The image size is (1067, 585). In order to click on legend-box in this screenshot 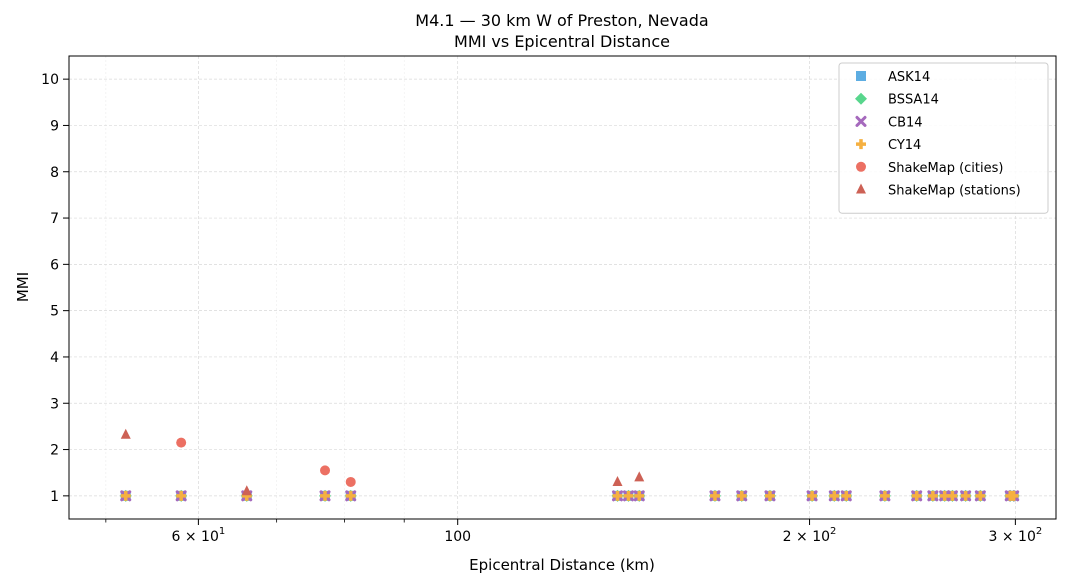, I will do `click(943, 138)`.